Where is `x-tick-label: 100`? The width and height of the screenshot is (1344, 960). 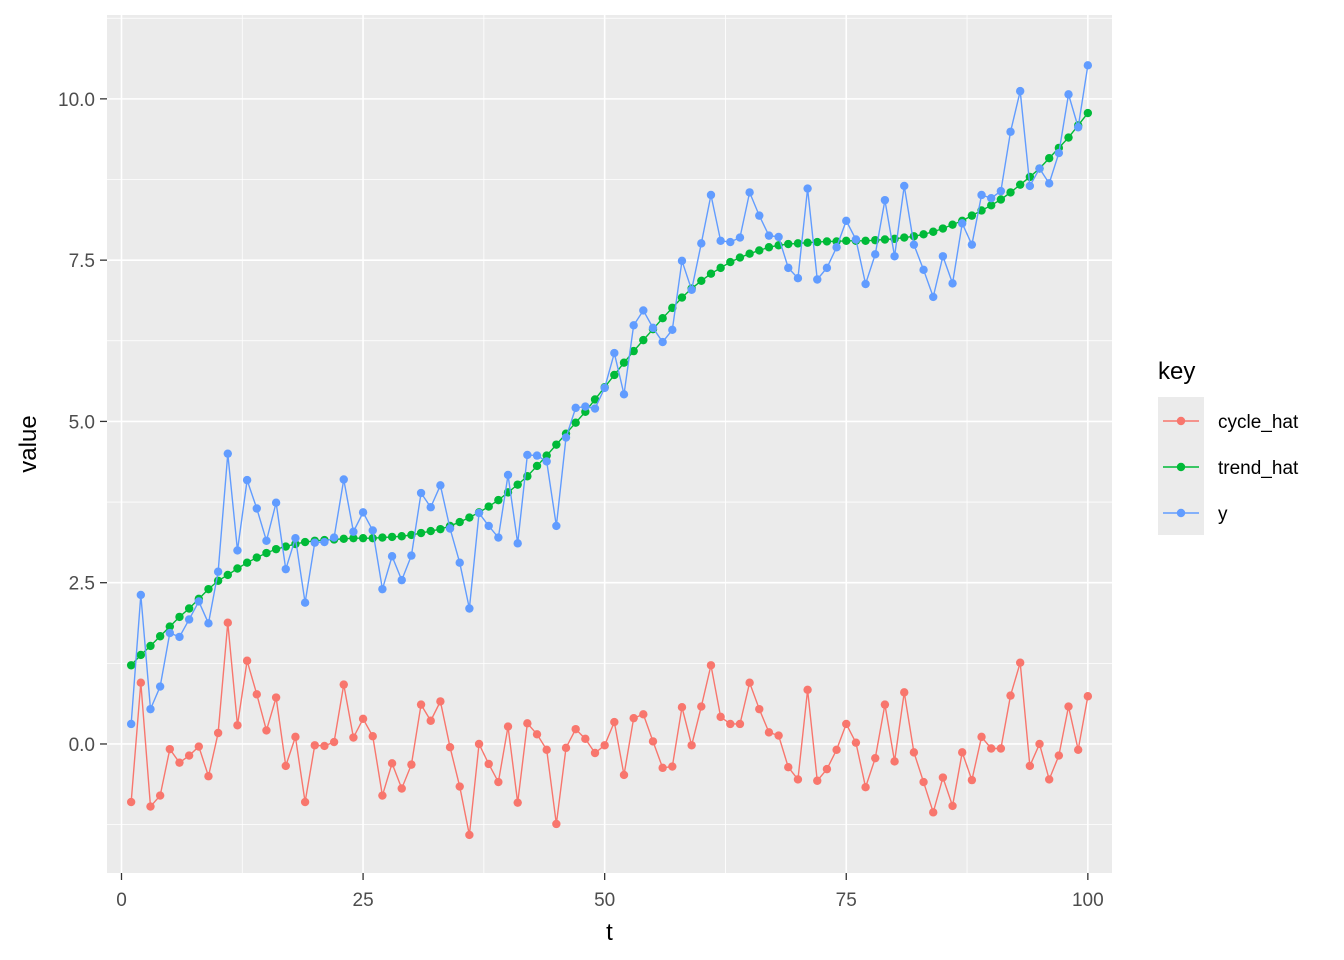 x-tick-label: 100 is located at coordinates (1088, 900).